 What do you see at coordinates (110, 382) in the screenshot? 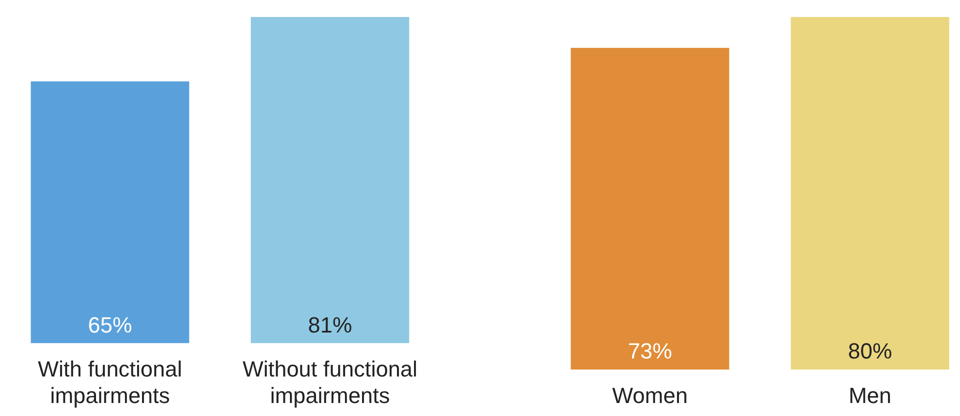
I see `x-tick-label: With functional impairments` at bounding box center [110, 382].